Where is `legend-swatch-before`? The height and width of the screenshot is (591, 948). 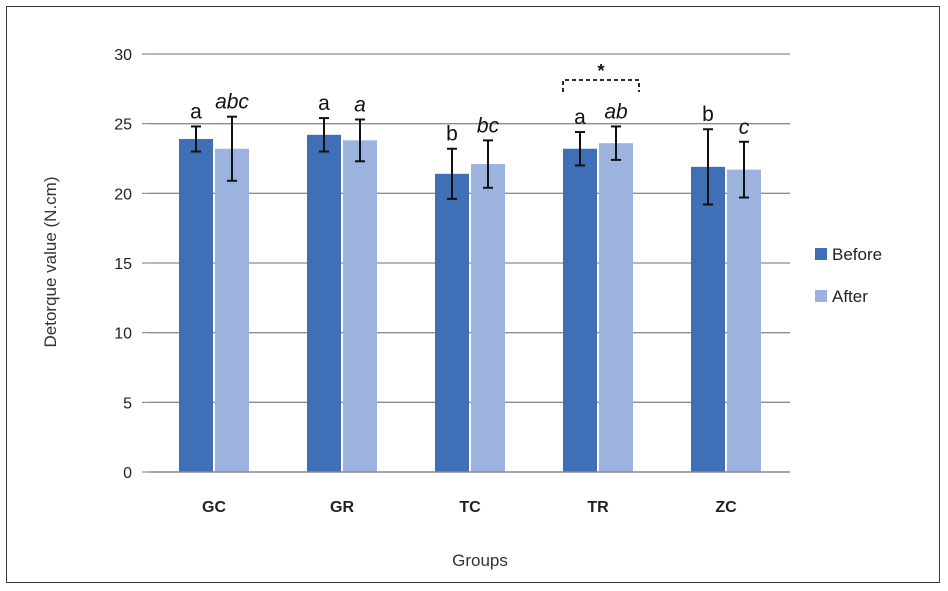
legend-swatch-before is located at coordinates (821, 254).